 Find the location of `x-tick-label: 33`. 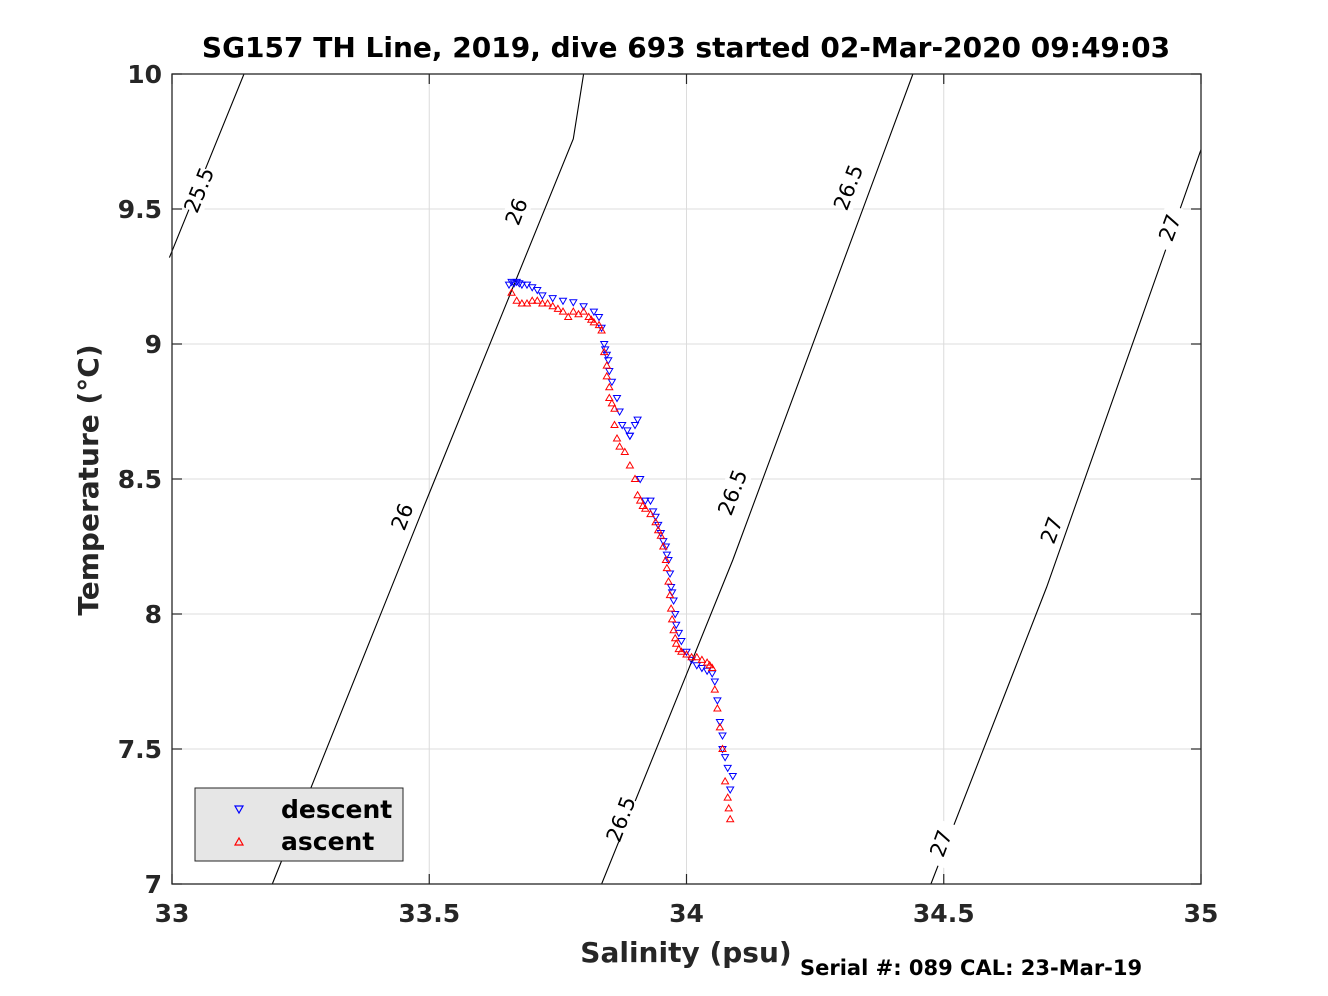

x-tick-label: 33 is located at coordinates (172, 913).